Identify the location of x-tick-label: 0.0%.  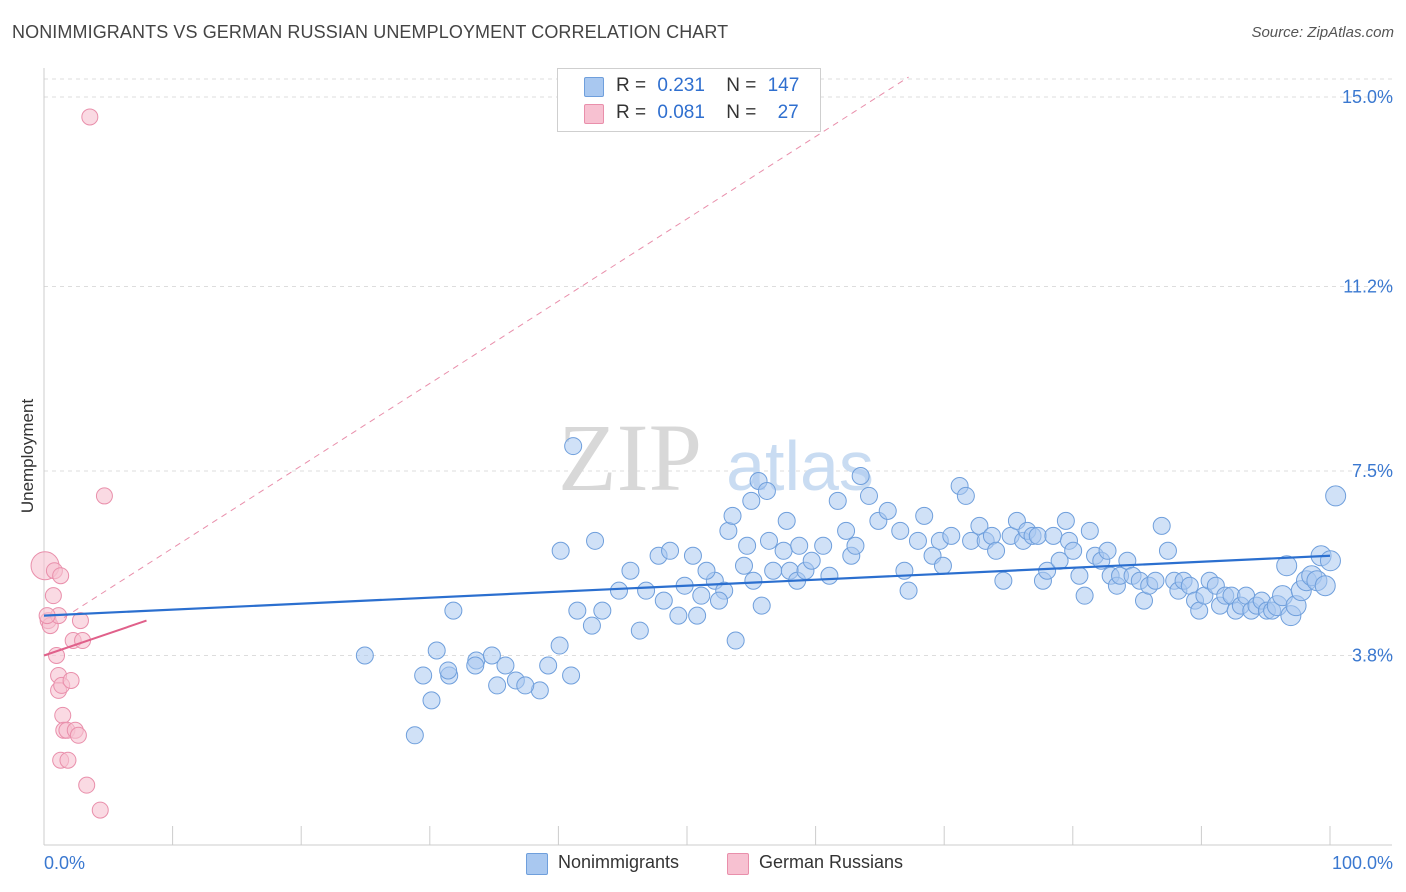
(64, 863).